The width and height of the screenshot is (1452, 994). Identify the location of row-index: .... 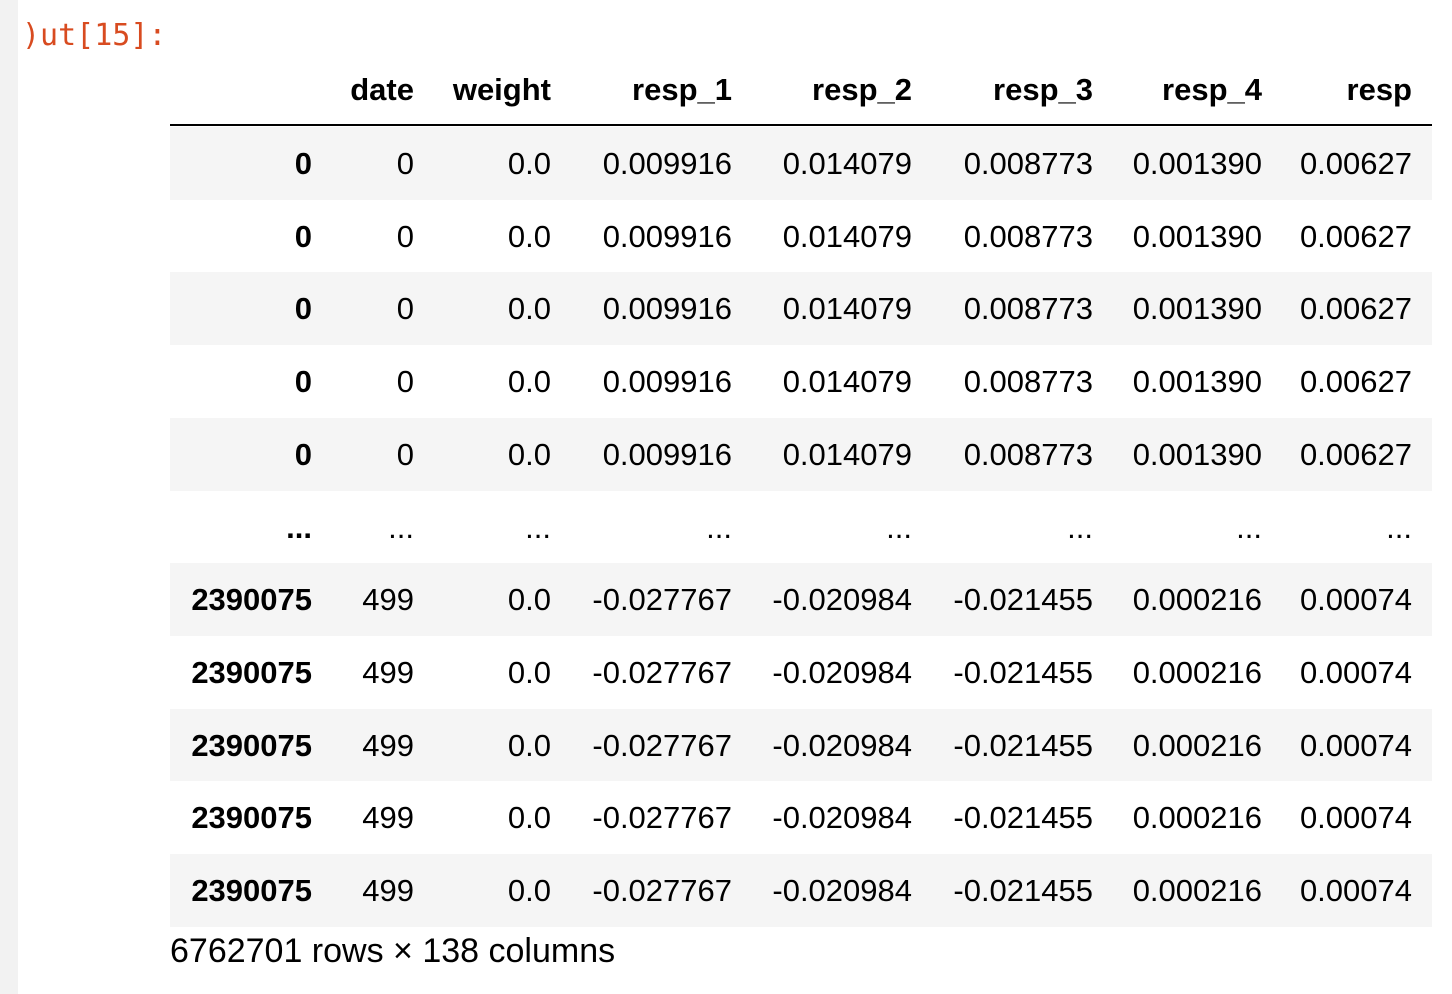
(299, 527).